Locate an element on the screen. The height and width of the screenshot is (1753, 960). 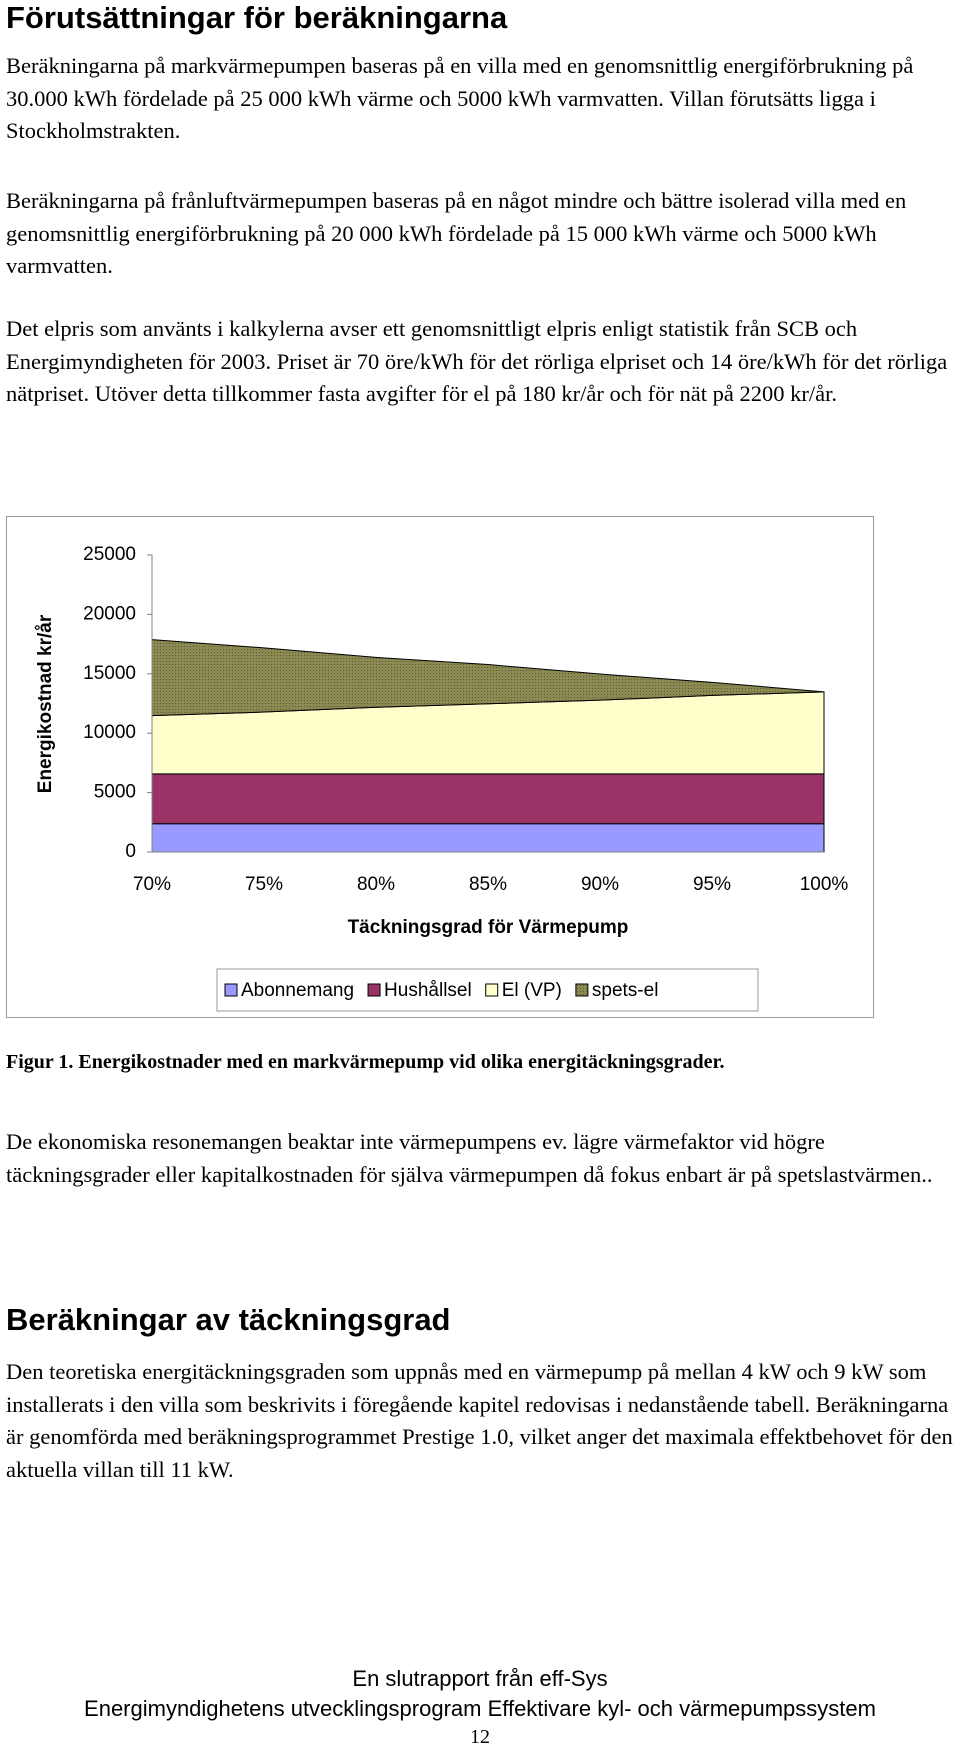
heading: Förutsättningar för beräkningarna is located at coordinates (257, 17).